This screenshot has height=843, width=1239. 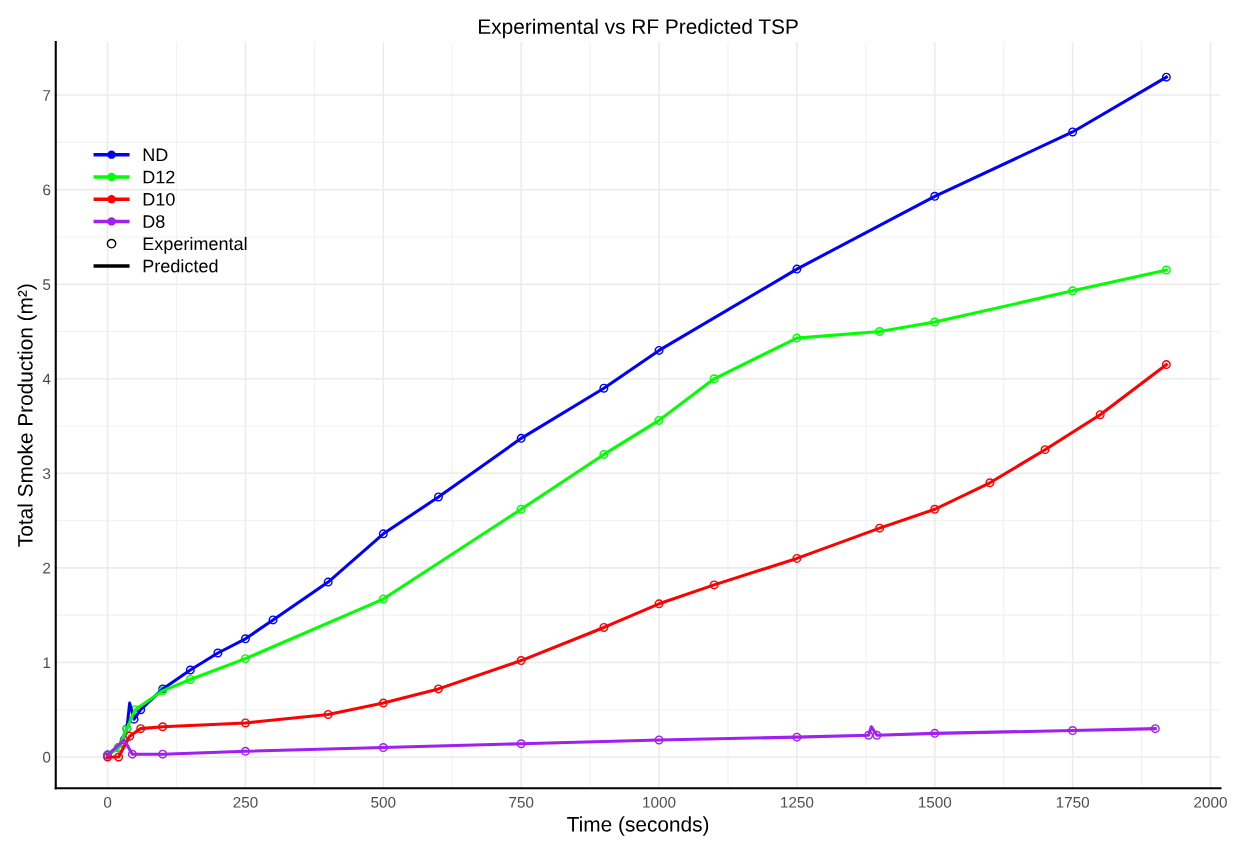 What do you see at coordinates (180, 266) in the screenshot?
I see `legend-label: Predicted` at bounding box center [180, 266].